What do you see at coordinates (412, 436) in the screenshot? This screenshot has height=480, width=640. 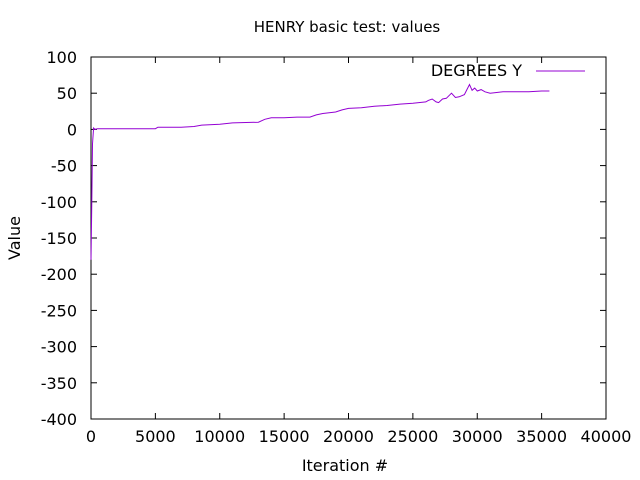 I see `x-tick-label: 25000` at bounding box center [412, 436].